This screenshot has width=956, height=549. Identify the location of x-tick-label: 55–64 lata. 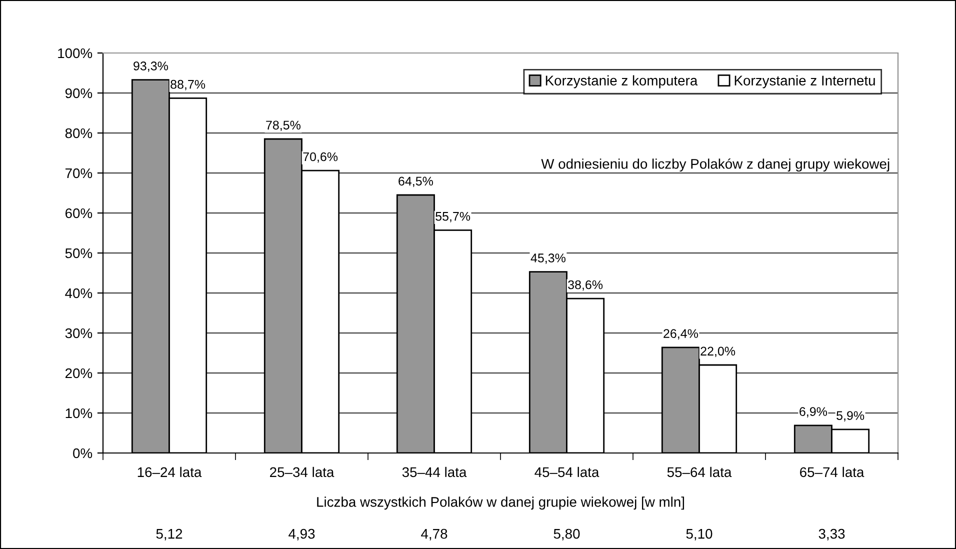
(699, 472).